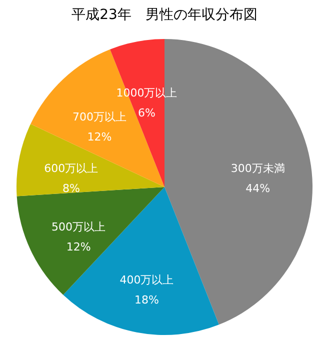  What do you see at coordinates (79, 227) in the screenshot?
I see `slice-label: 500万以上` at bounding box center [79, 227].